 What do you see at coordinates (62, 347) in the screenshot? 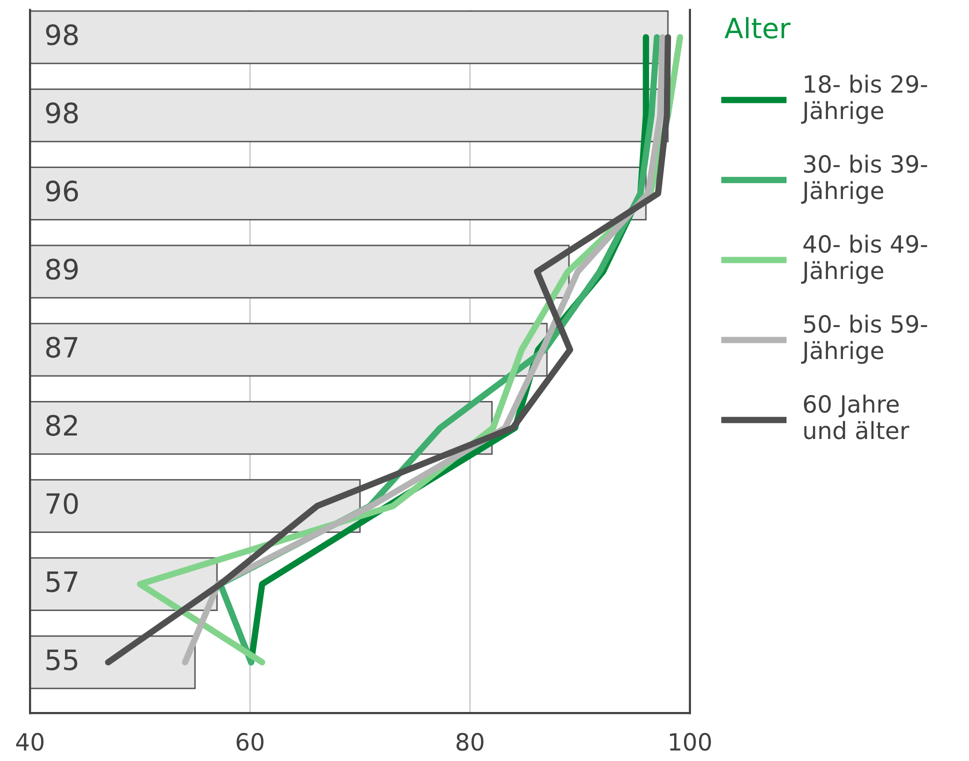
I see `data-label: 87` at bounding box center [62, 347].